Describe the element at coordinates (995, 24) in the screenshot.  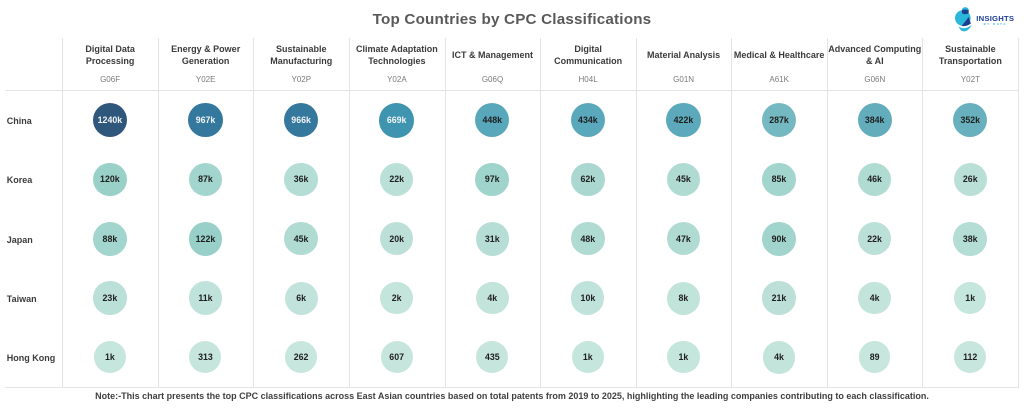
I see `svg-text: BY DATA` at that location.